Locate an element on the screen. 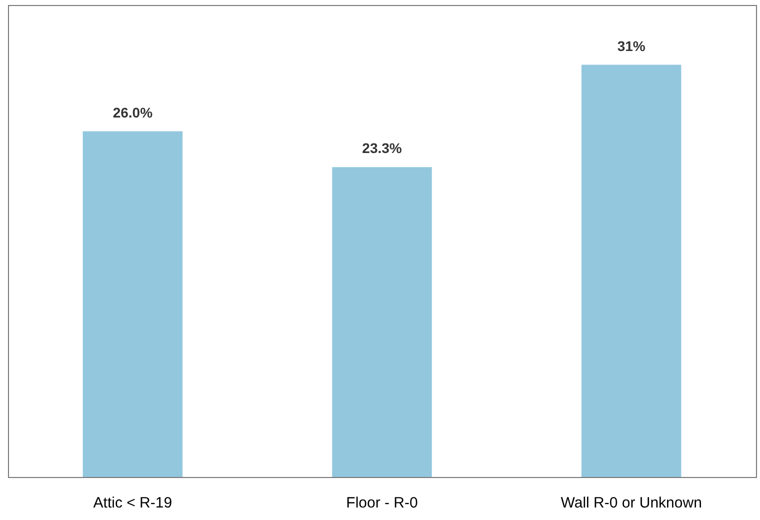 The image size is (760, 520). x-tick-label: Wall R-0 or Unknown is located at coordinates (631, 503).